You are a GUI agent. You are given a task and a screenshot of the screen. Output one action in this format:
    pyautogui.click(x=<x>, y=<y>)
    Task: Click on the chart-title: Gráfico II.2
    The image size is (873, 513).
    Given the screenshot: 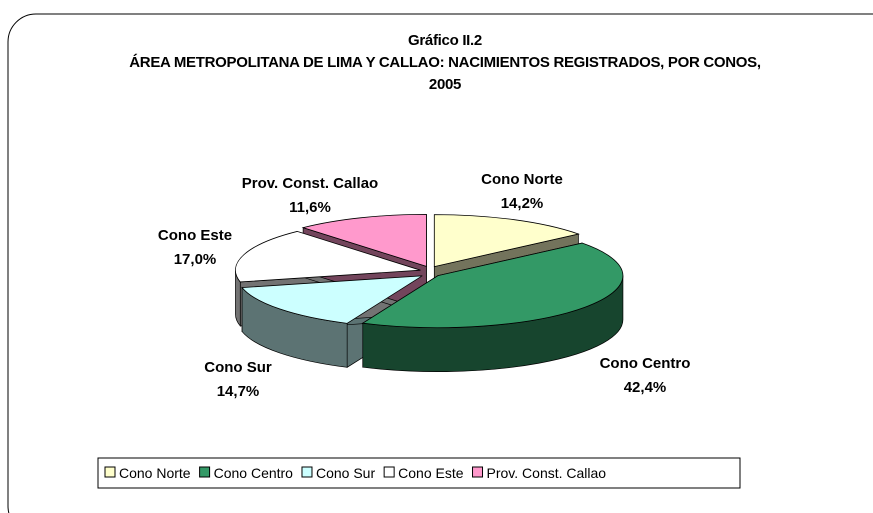 What is the action you would take?
    pyautogui.click(x=445, y=40)
    